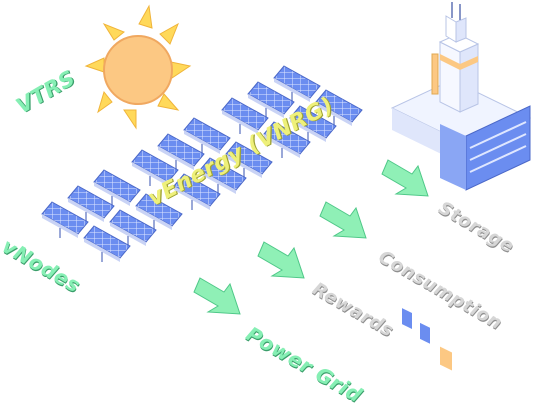 The height and width of the screenshot is (407, 553). Describe the element at coordinates (138, 67) in the screenshot. I see `sun-icon` at that location.